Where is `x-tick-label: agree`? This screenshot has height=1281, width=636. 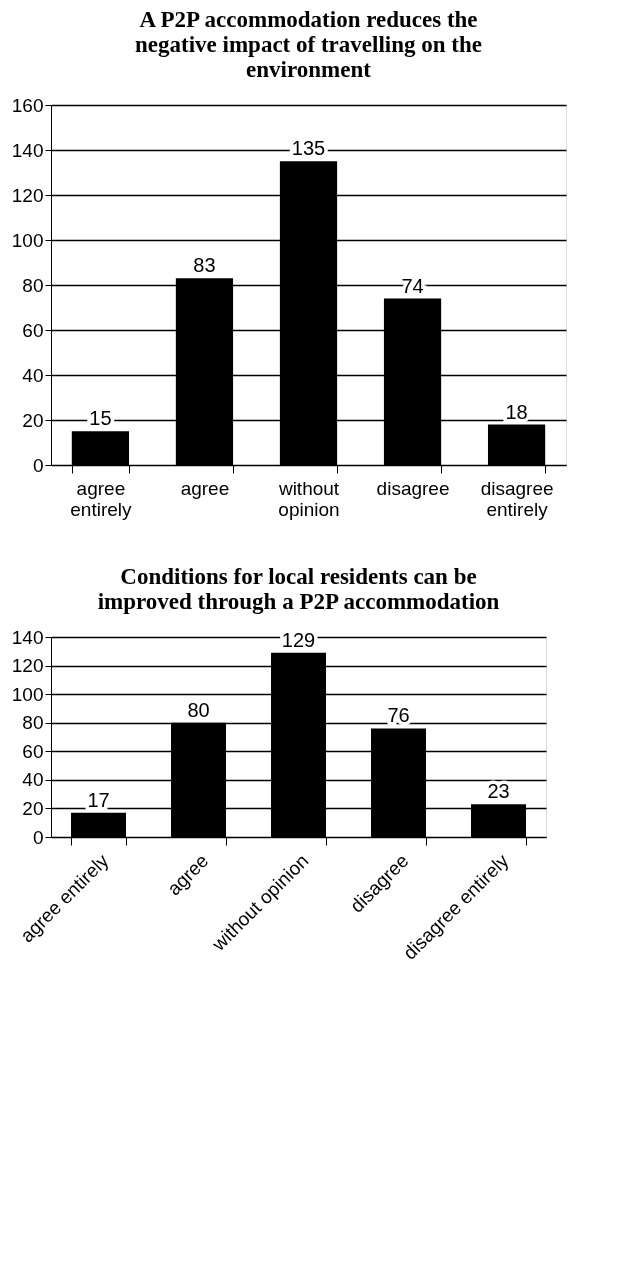 x-tick-label: agree is located at coordinates (205, 488).